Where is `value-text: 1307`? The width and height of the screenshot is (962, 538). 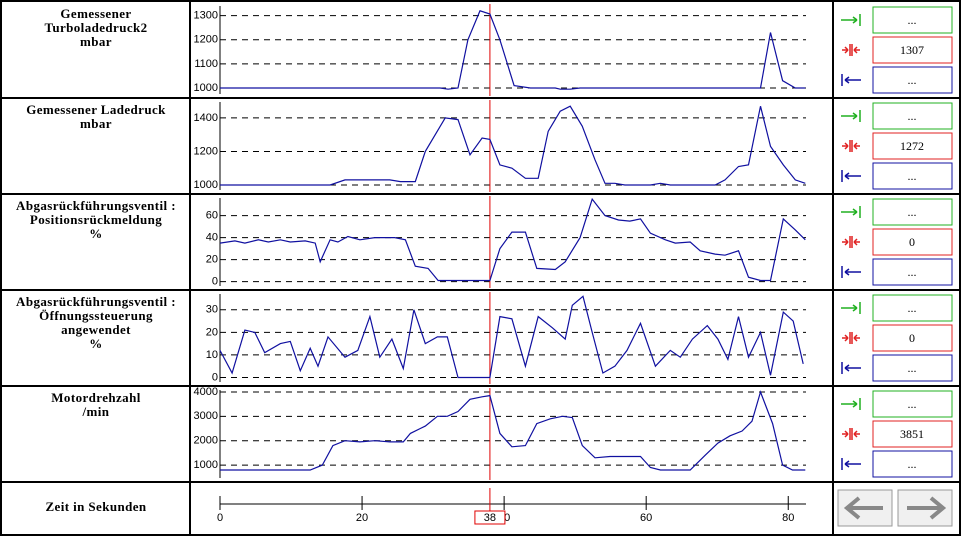
value-text: 1307 is located at coordinates (912, 50).